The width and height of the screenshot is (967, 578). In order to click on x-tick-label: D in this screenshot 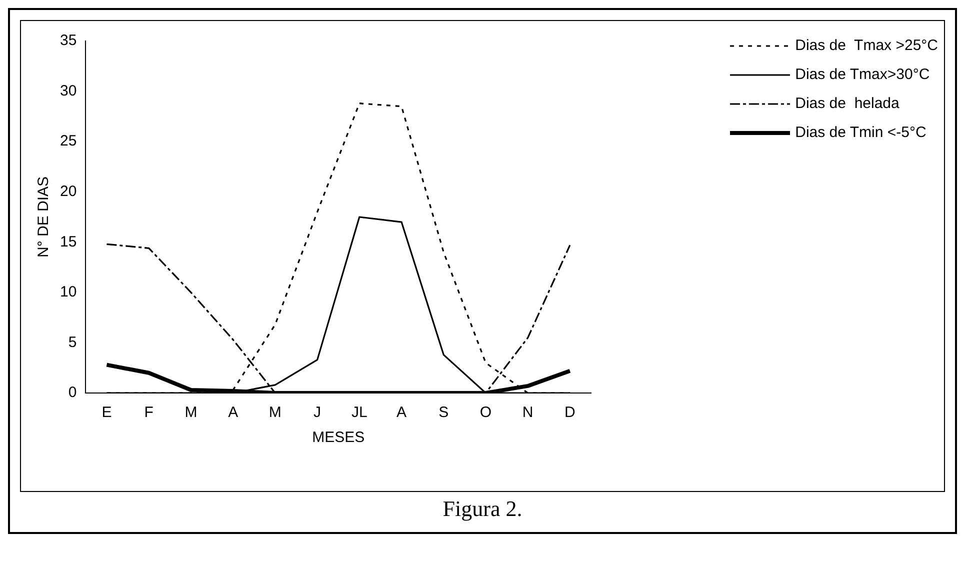, I will do `click(570, 413)`.